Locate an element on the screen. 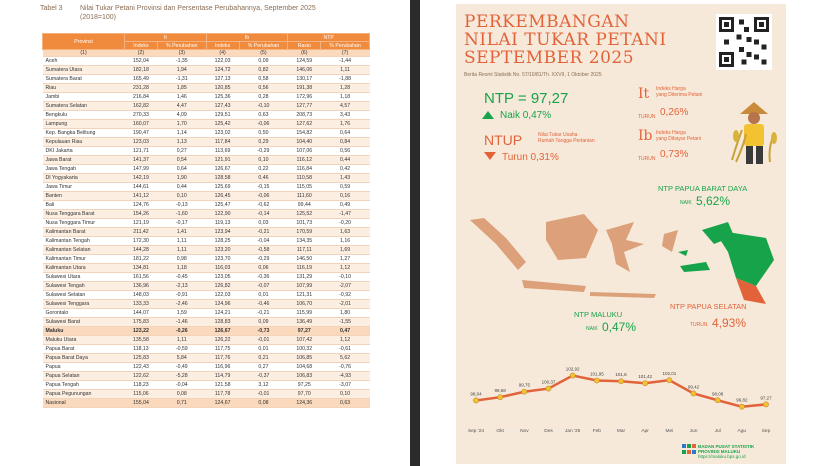 The height and width of the screenshot is (466, 830). value-cell: 125,36 is located at coordinates (223, 97).